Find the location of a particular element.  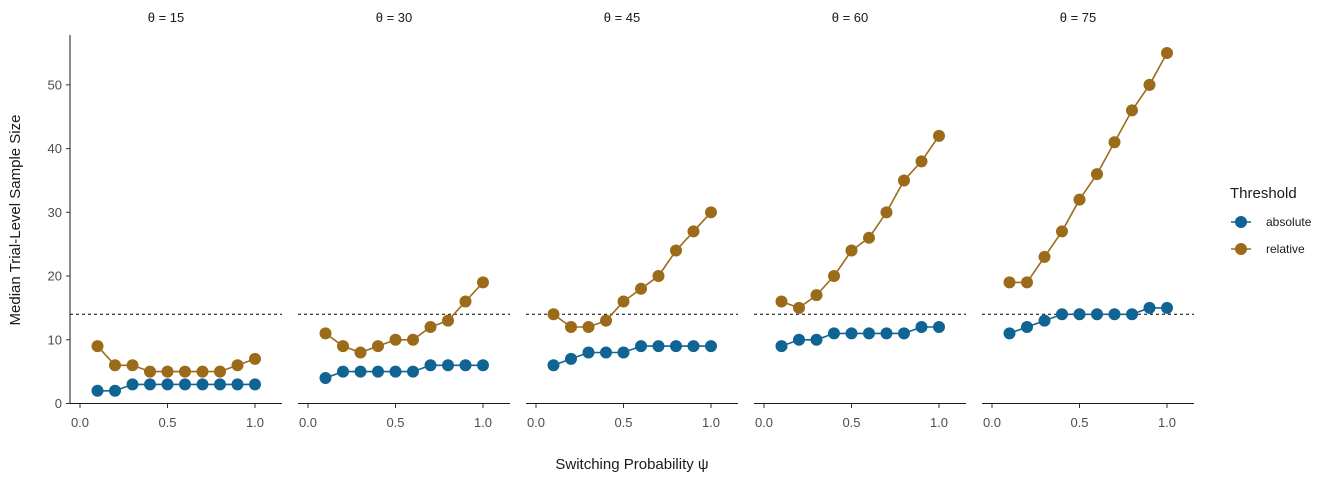

panel-3: θ = 45 0.0 0.5 1.0 is located at coordinates (632, 220).